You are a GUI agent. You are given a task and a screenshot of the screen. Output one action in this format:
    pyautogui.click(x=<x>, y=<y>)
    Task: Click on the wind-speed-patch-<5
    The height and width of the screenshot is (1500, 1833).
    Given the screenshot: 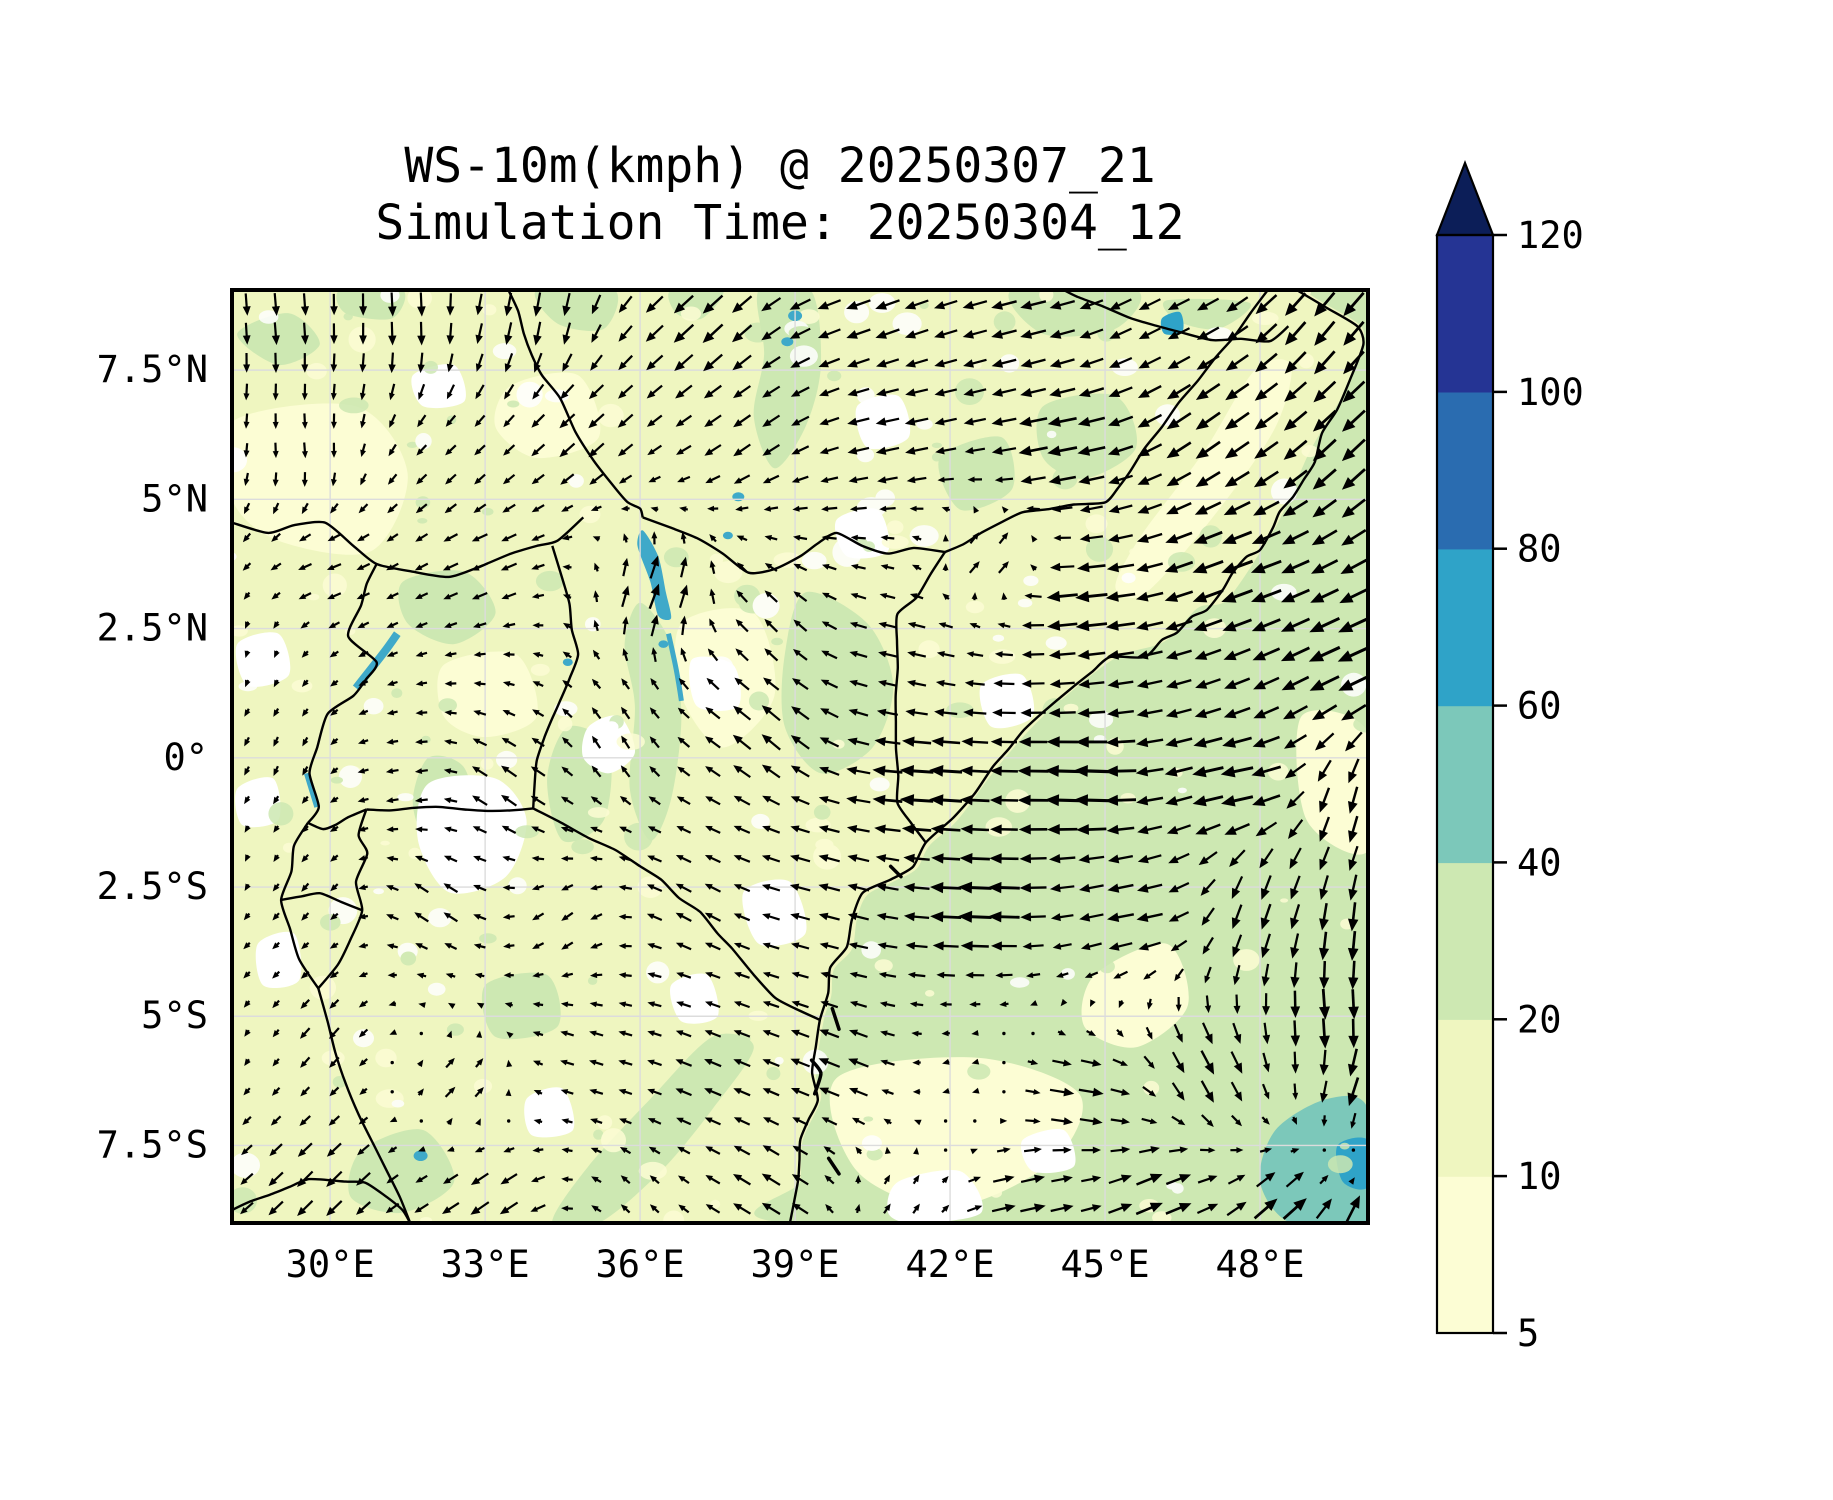 What is the action you would take?
    pyautogui.click(x=549, y=1112)
    